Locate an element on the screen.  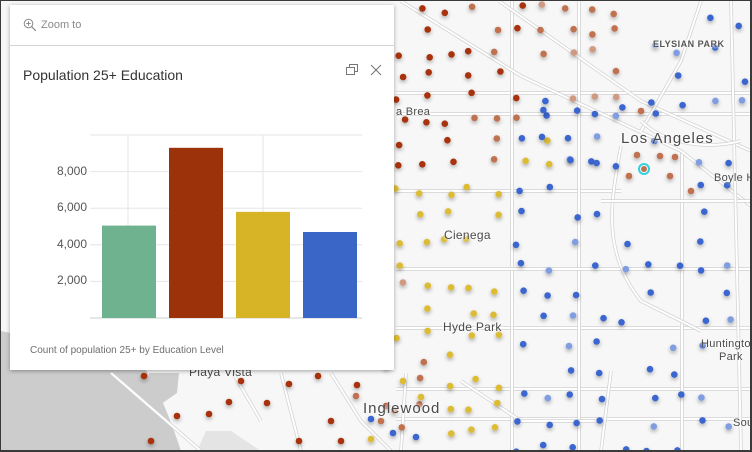
selected-feature-highlight is located at coordinates (644, 169).